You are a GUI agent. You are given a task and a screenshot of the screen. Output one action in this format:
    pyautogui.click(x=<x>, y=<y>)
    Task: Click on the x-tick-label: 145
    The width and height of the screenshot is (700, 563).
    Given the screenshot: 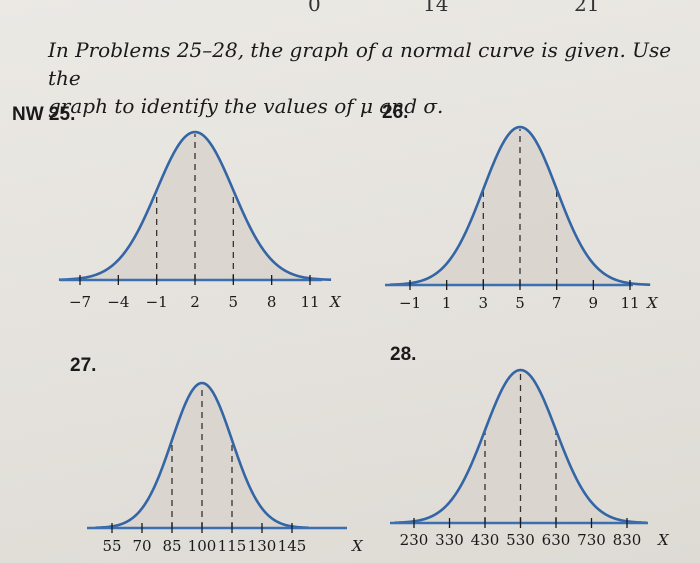 What is the action you would take?
    pyautogui.click(x=292, y=546)
    